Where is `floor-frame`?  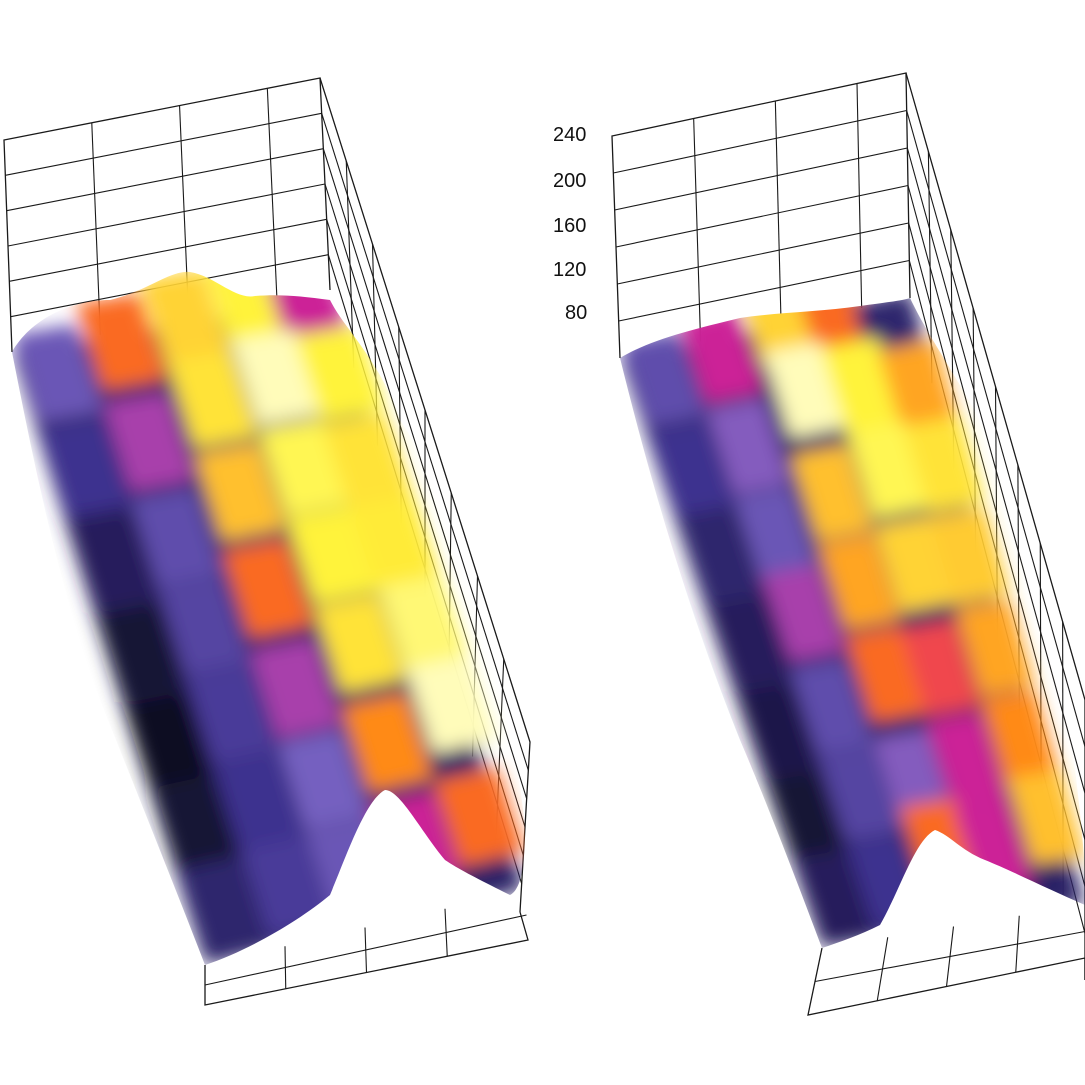 floor-frame is located at coordinates (946, 981).